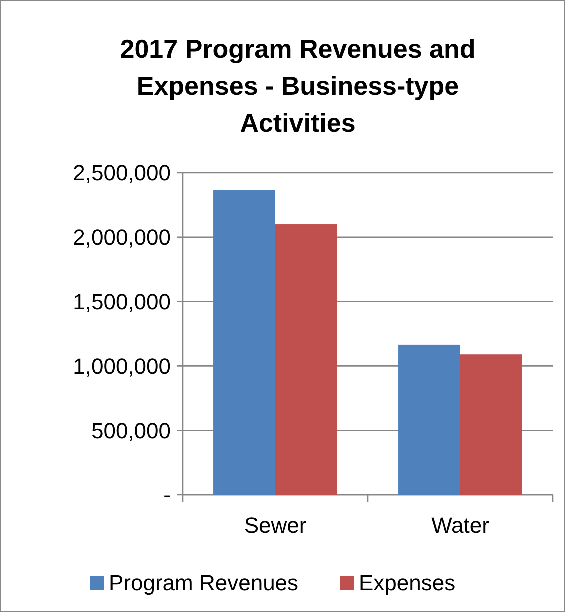 This screenshot has width=571, height=612. What do you see at coordinates (122, 237) in the screenshot?
I see `y-tick-label: 2,000,000` at bounding box center [122, 237].